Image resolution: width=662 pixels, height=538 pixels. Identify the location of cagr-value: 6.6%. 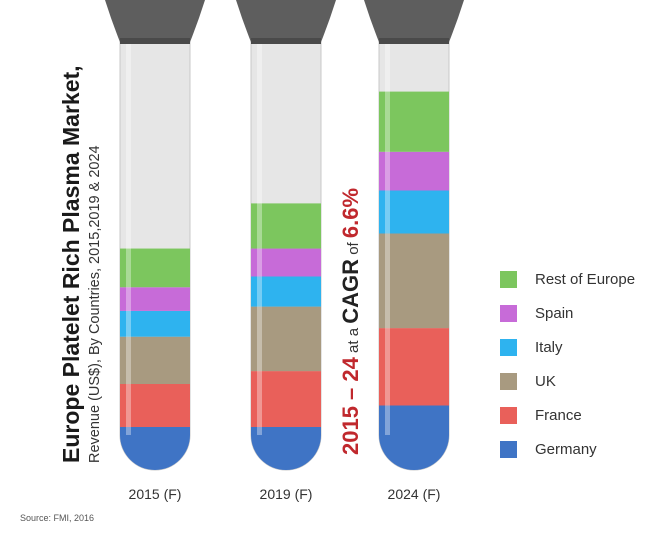
(350, 213).